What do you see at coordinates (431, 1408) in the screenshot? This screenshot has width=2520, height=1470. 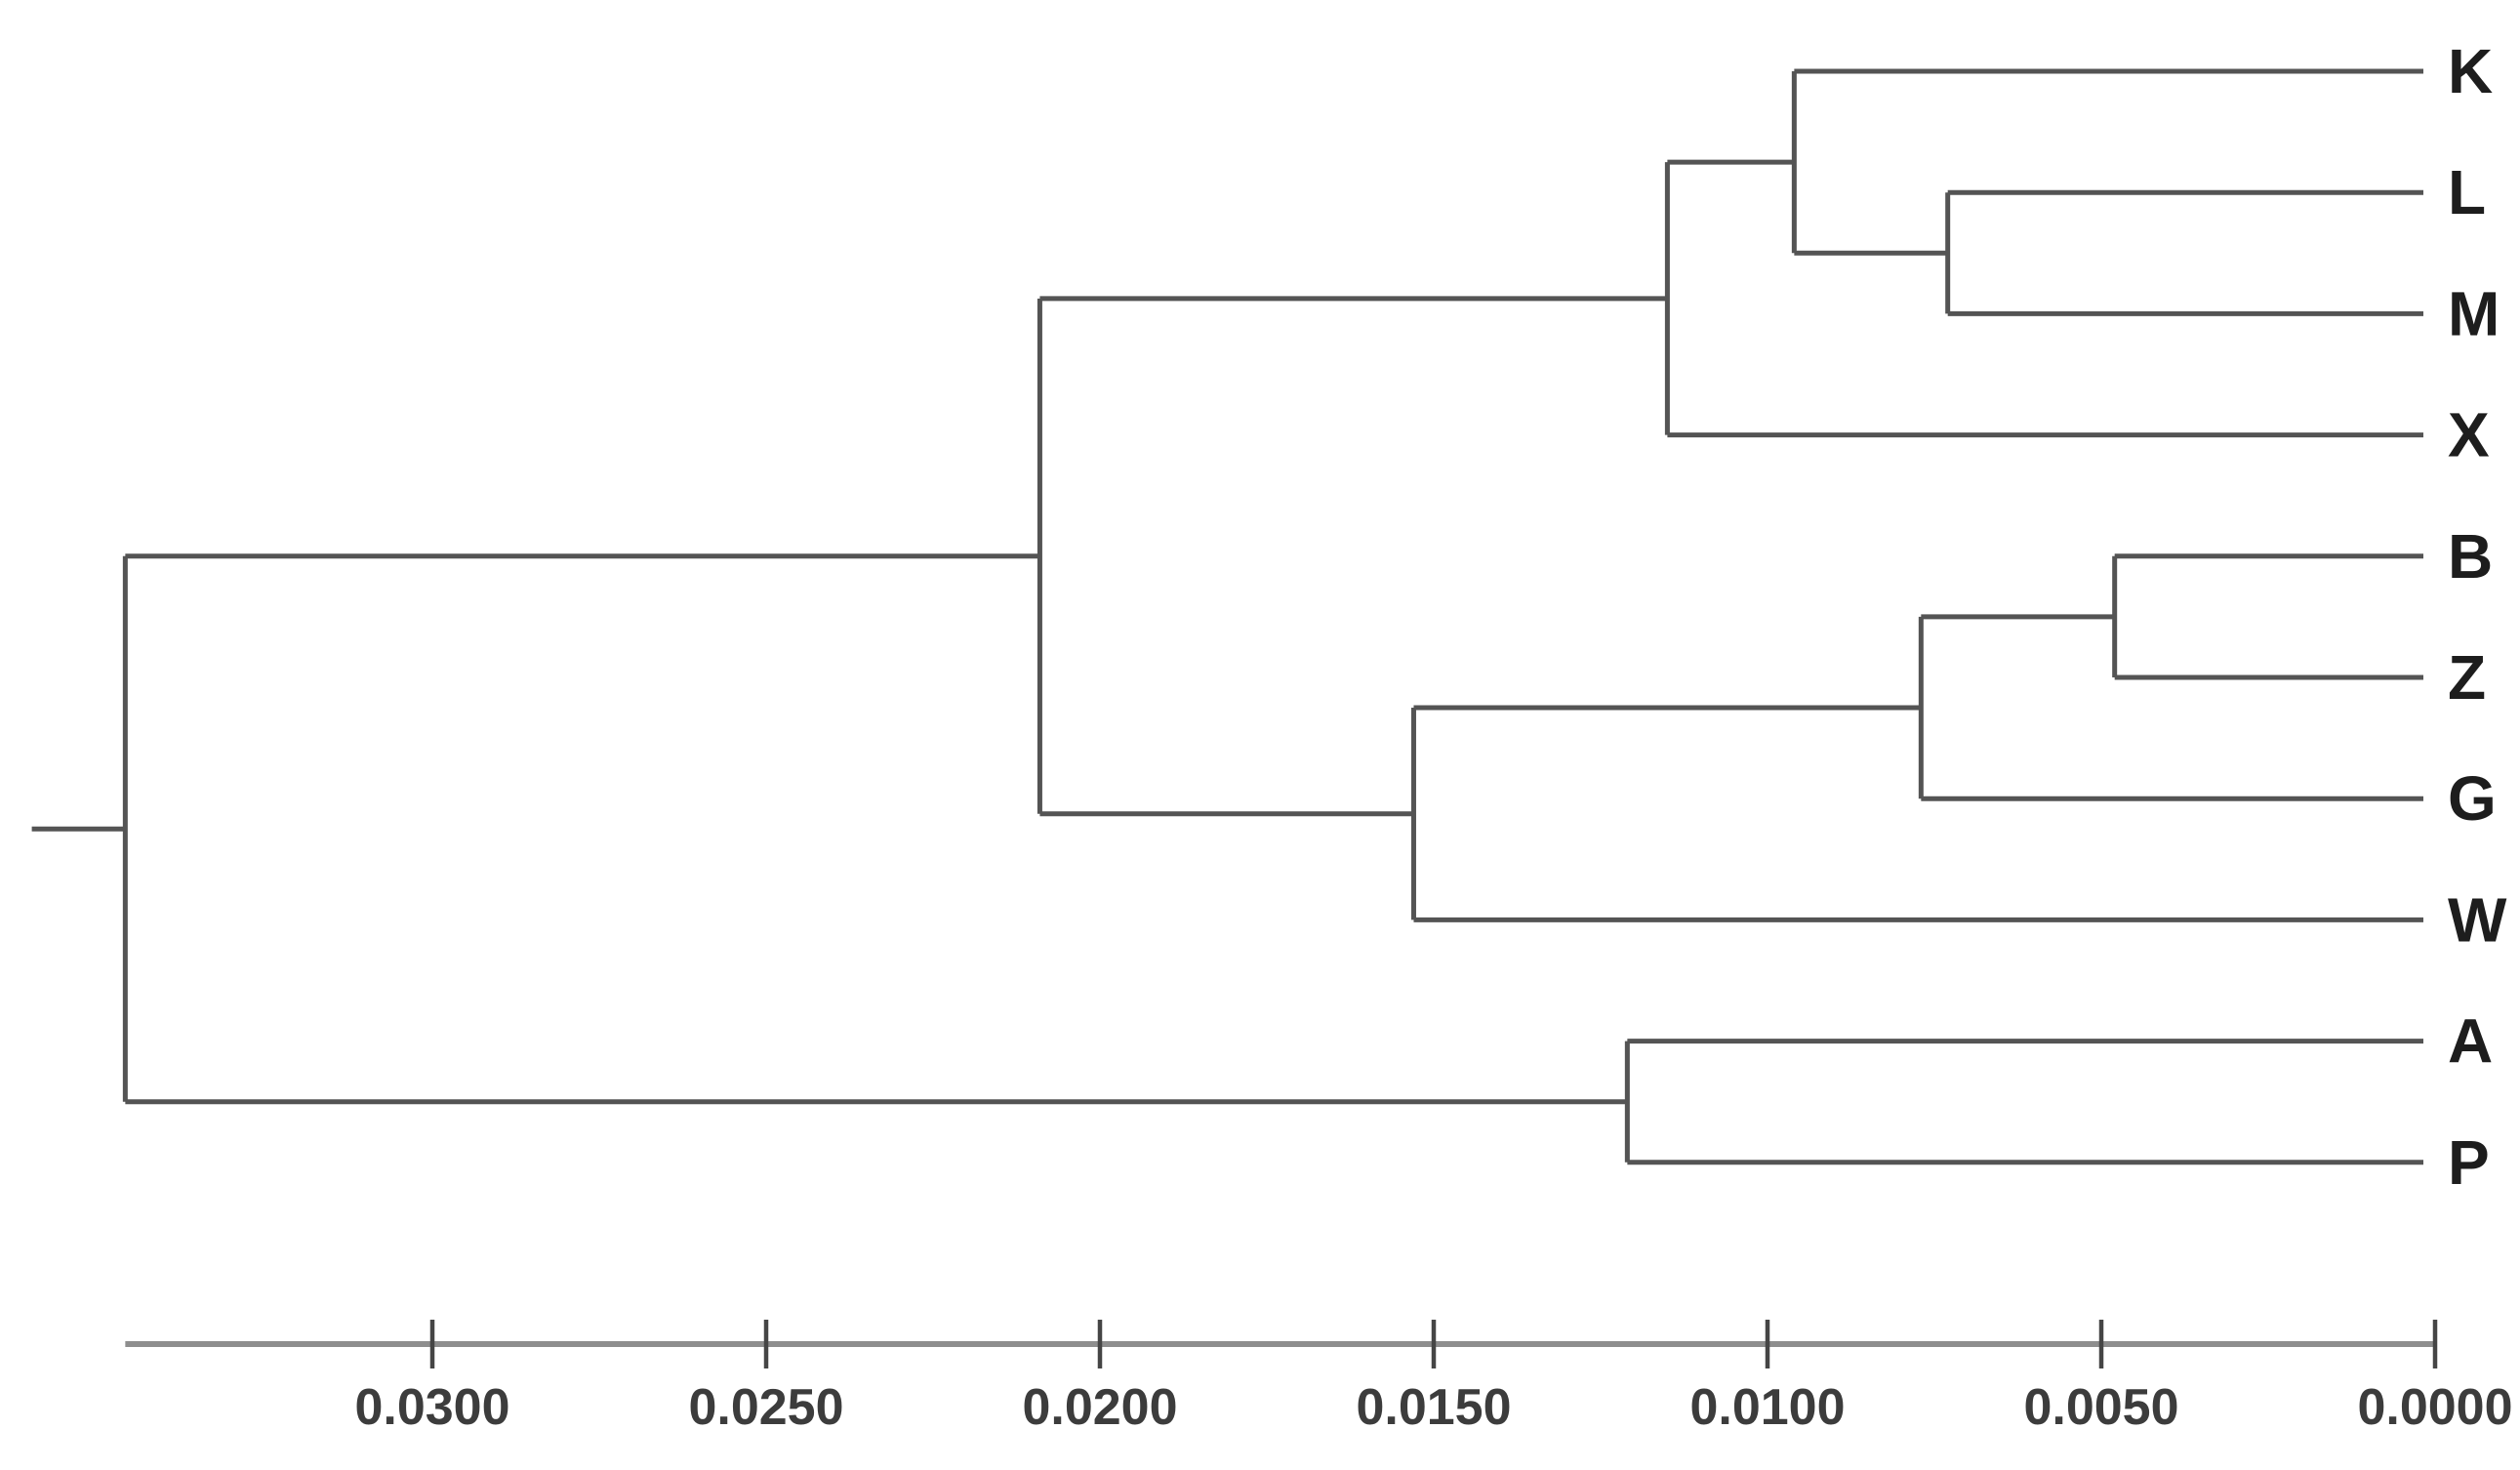 I see `axis-tick-label-0.0300: 0.0300` at bounding box center [431, 1408].